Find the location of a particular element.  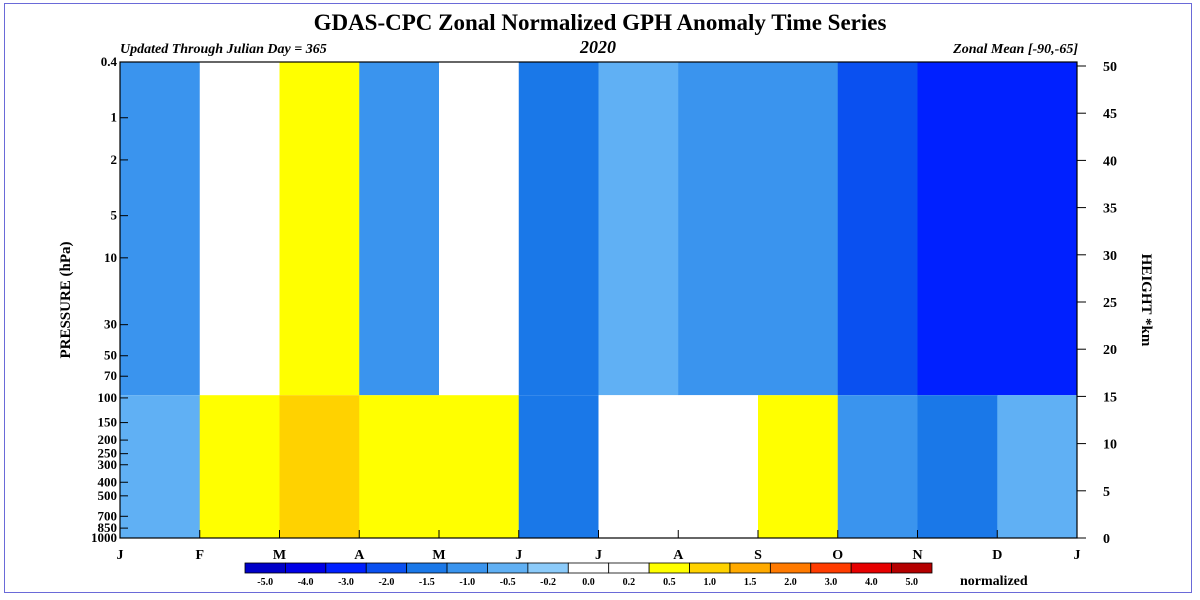

pressure-tick-label: 0.4 is located at coordinates (109, 61).